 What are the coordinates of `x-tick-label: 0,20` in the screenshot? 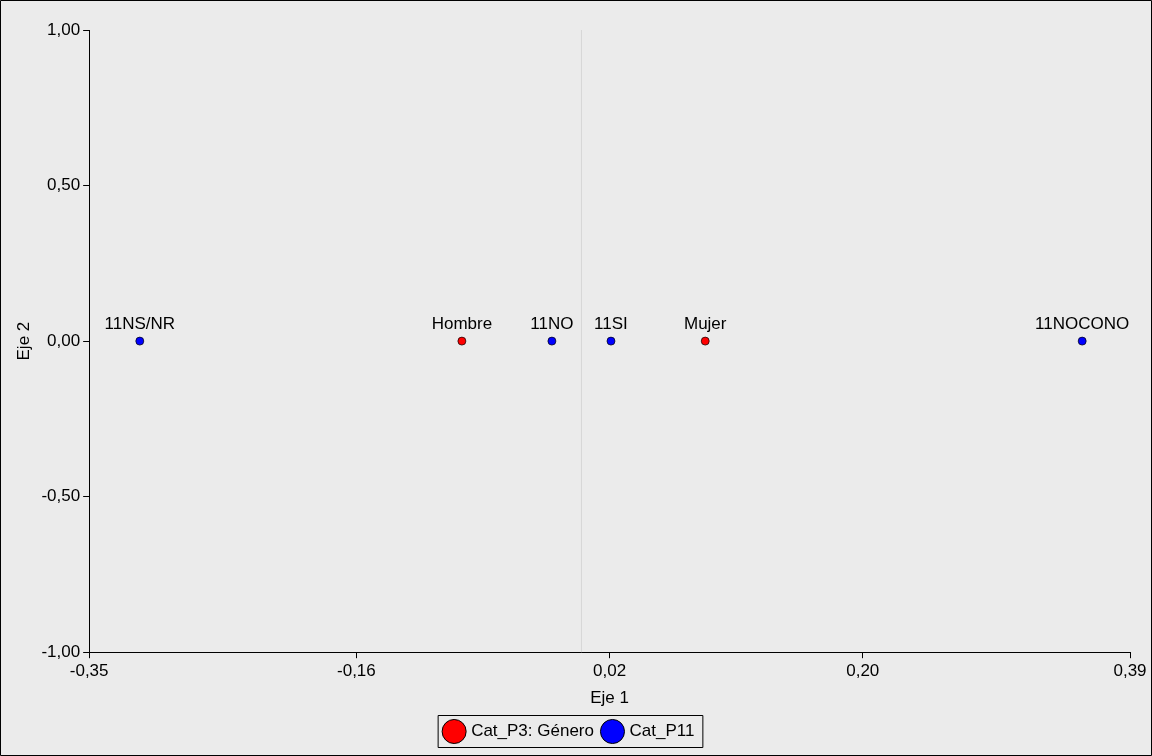 It's located at (863, 671).